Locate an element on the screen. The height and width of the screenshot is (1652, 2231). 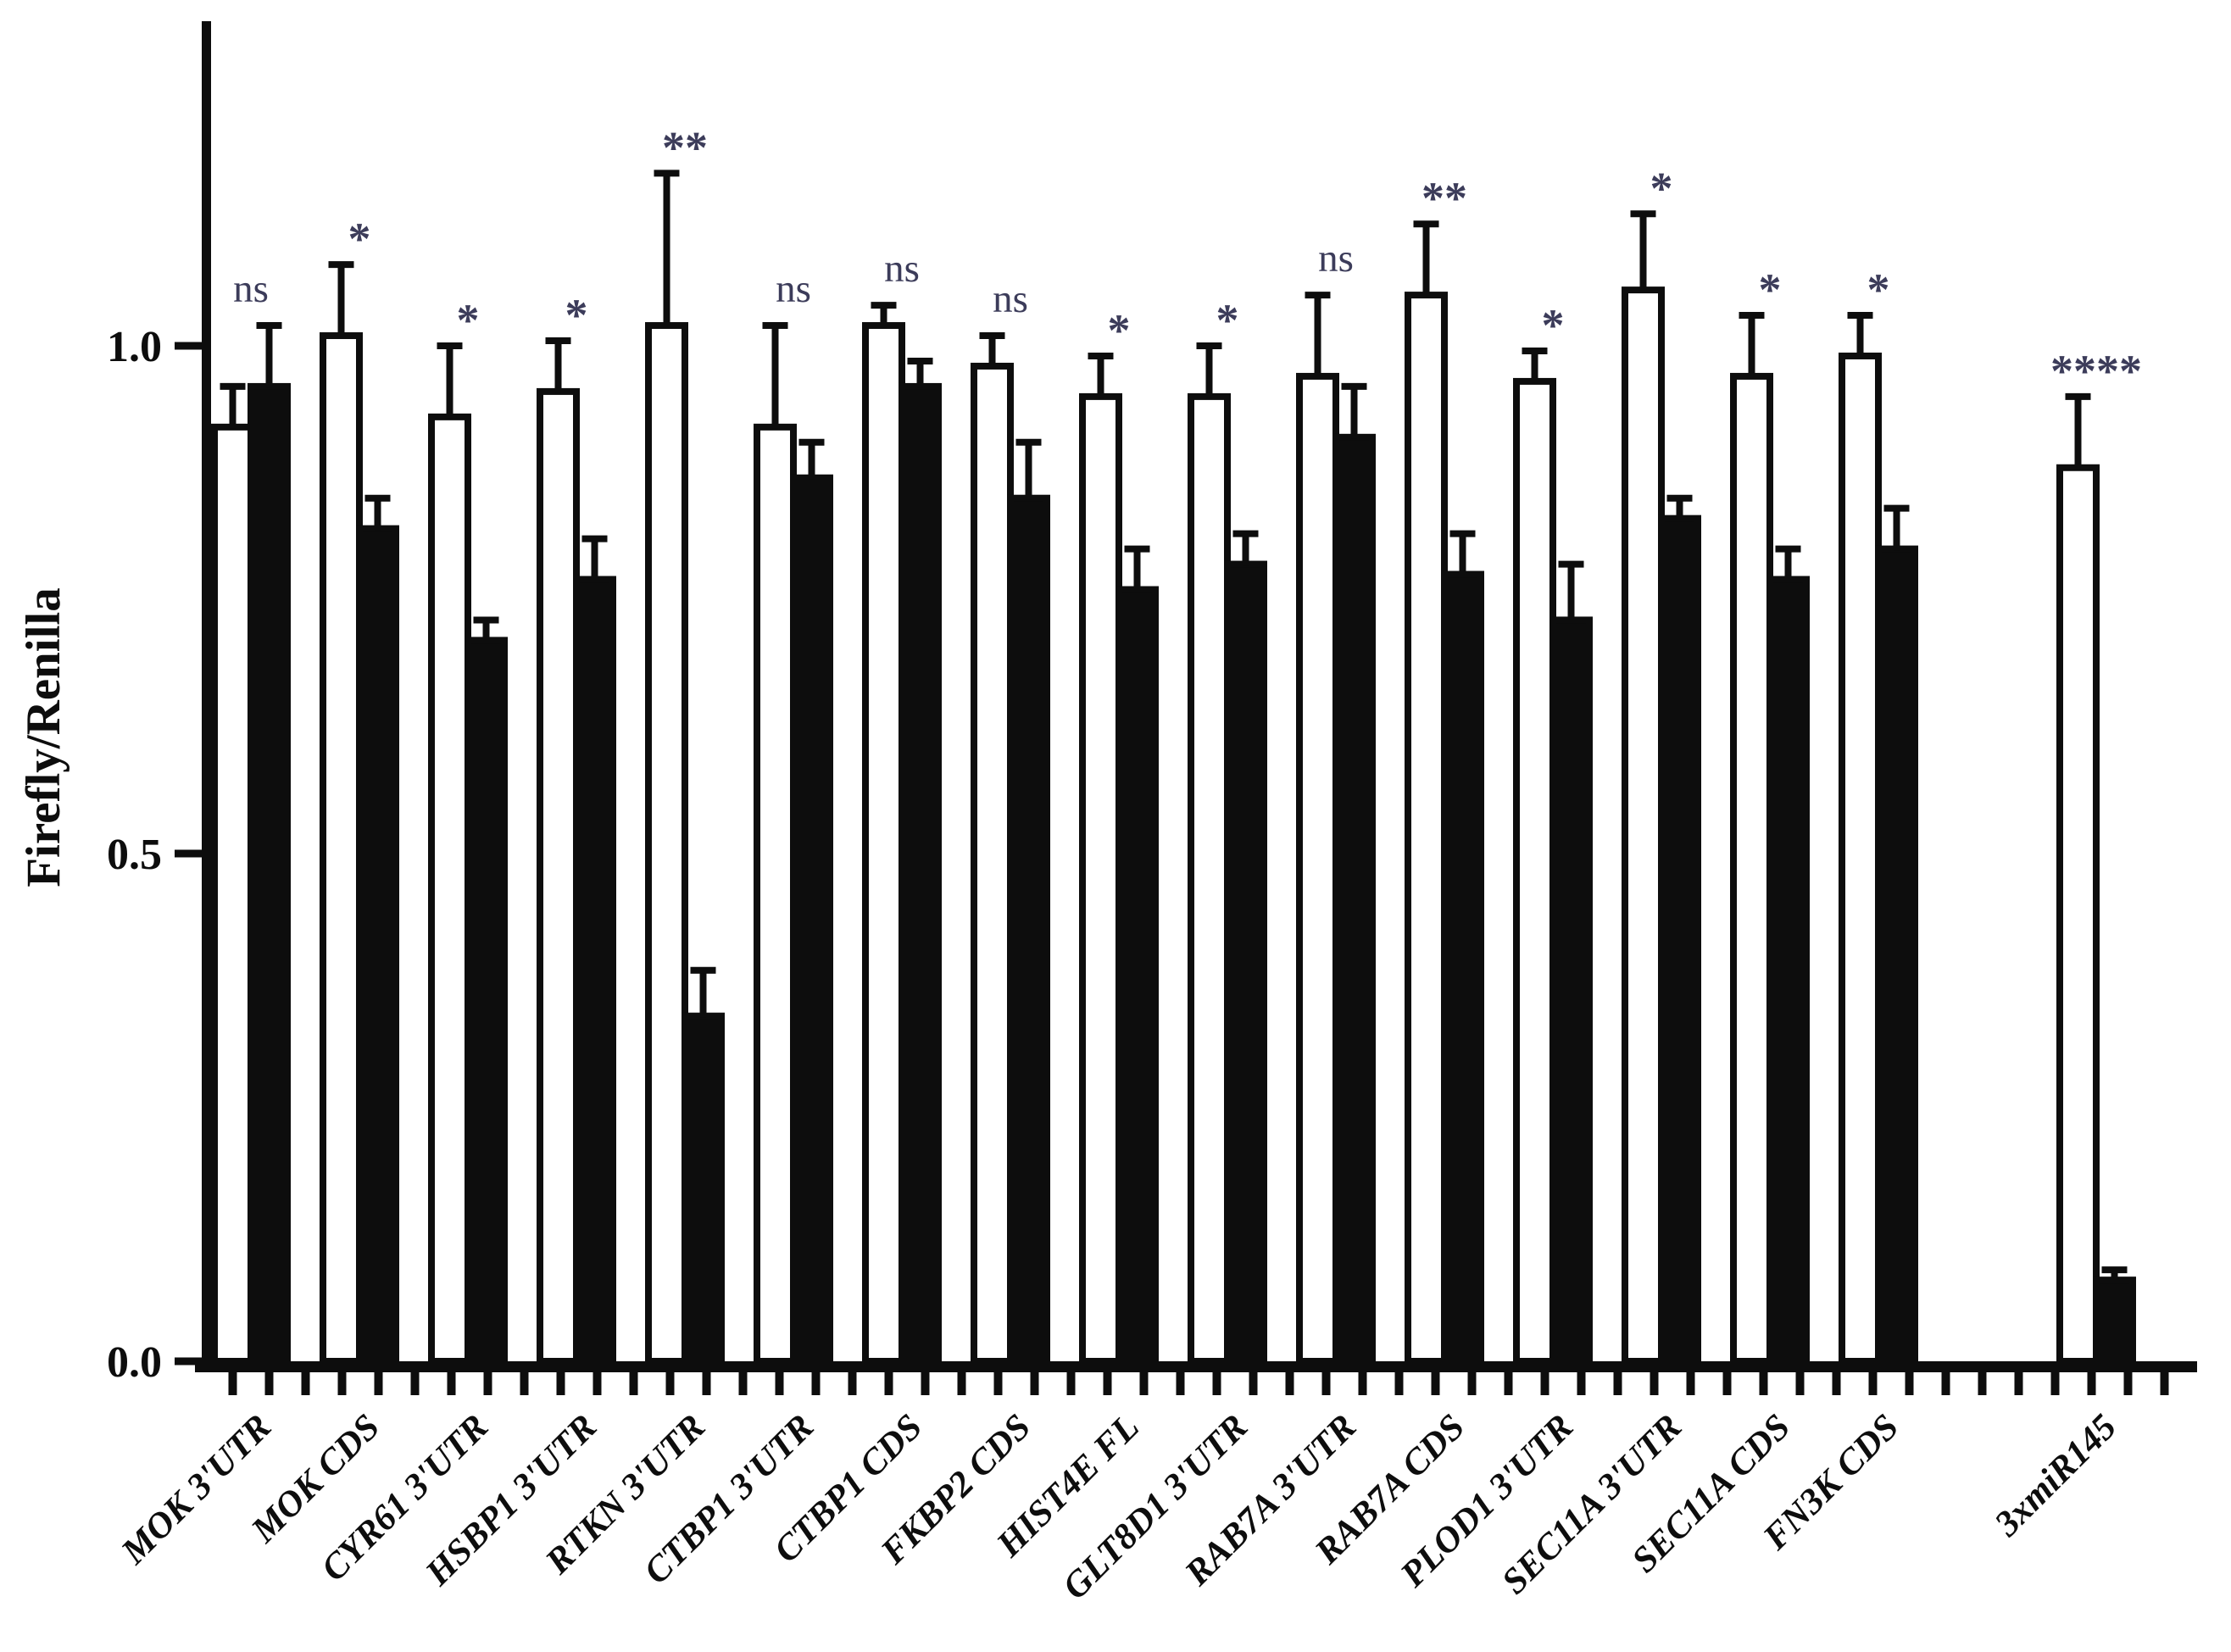
bar-open-rab7a-cds is located at coordinates (1427, 829).